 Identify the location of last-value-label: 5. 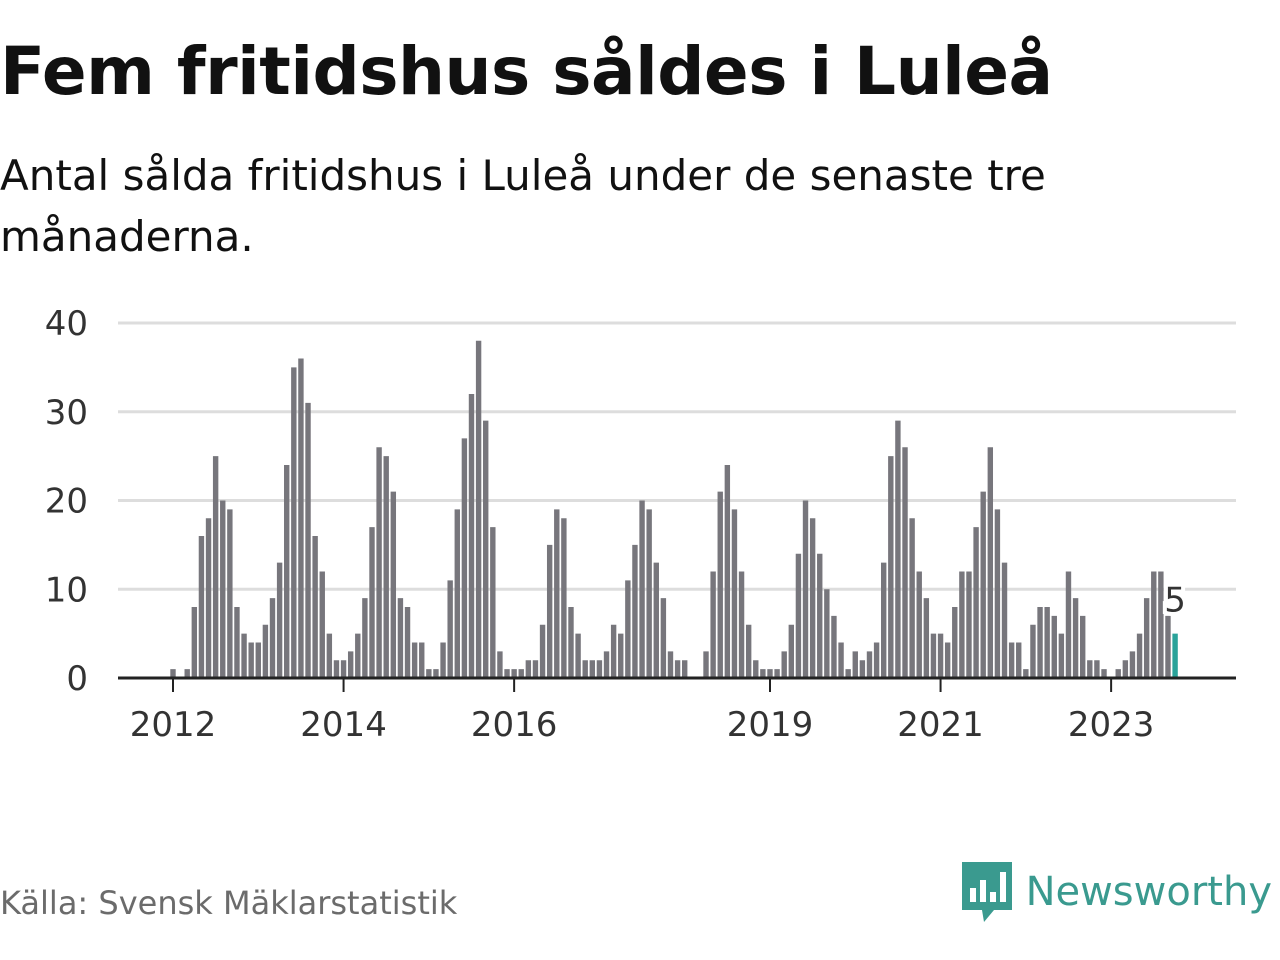
(1175, 601).